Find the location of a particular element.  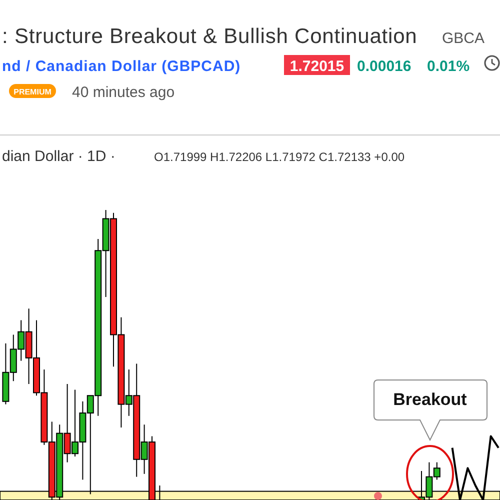

chart-subtitle: nd / Canadian Dollar (GBPCAD) is located at coordinates (121, 66).